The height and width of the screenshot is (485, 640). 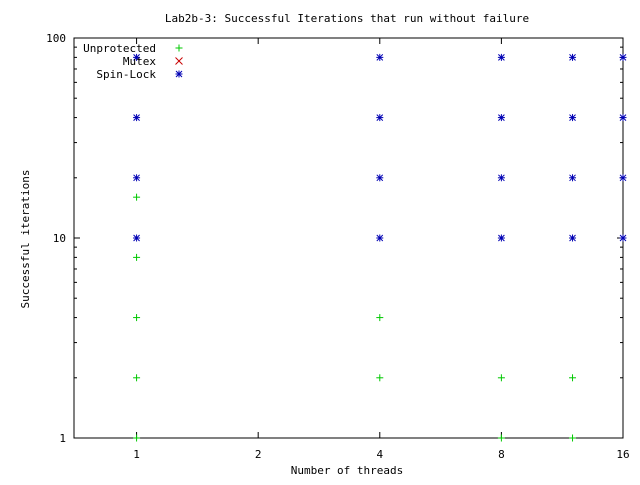 What do you see at coordinates (139, 61) in the screenshot?
I see `legend-label-mutex: Mutex` at bounding box center [139, 61].